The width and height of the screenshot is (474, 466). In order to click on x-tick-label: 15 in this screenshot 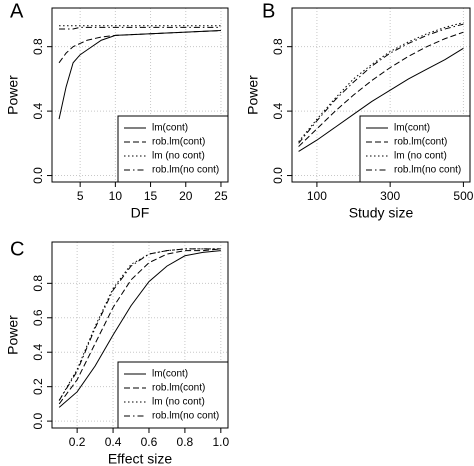, I will do `click(151, 196)`.